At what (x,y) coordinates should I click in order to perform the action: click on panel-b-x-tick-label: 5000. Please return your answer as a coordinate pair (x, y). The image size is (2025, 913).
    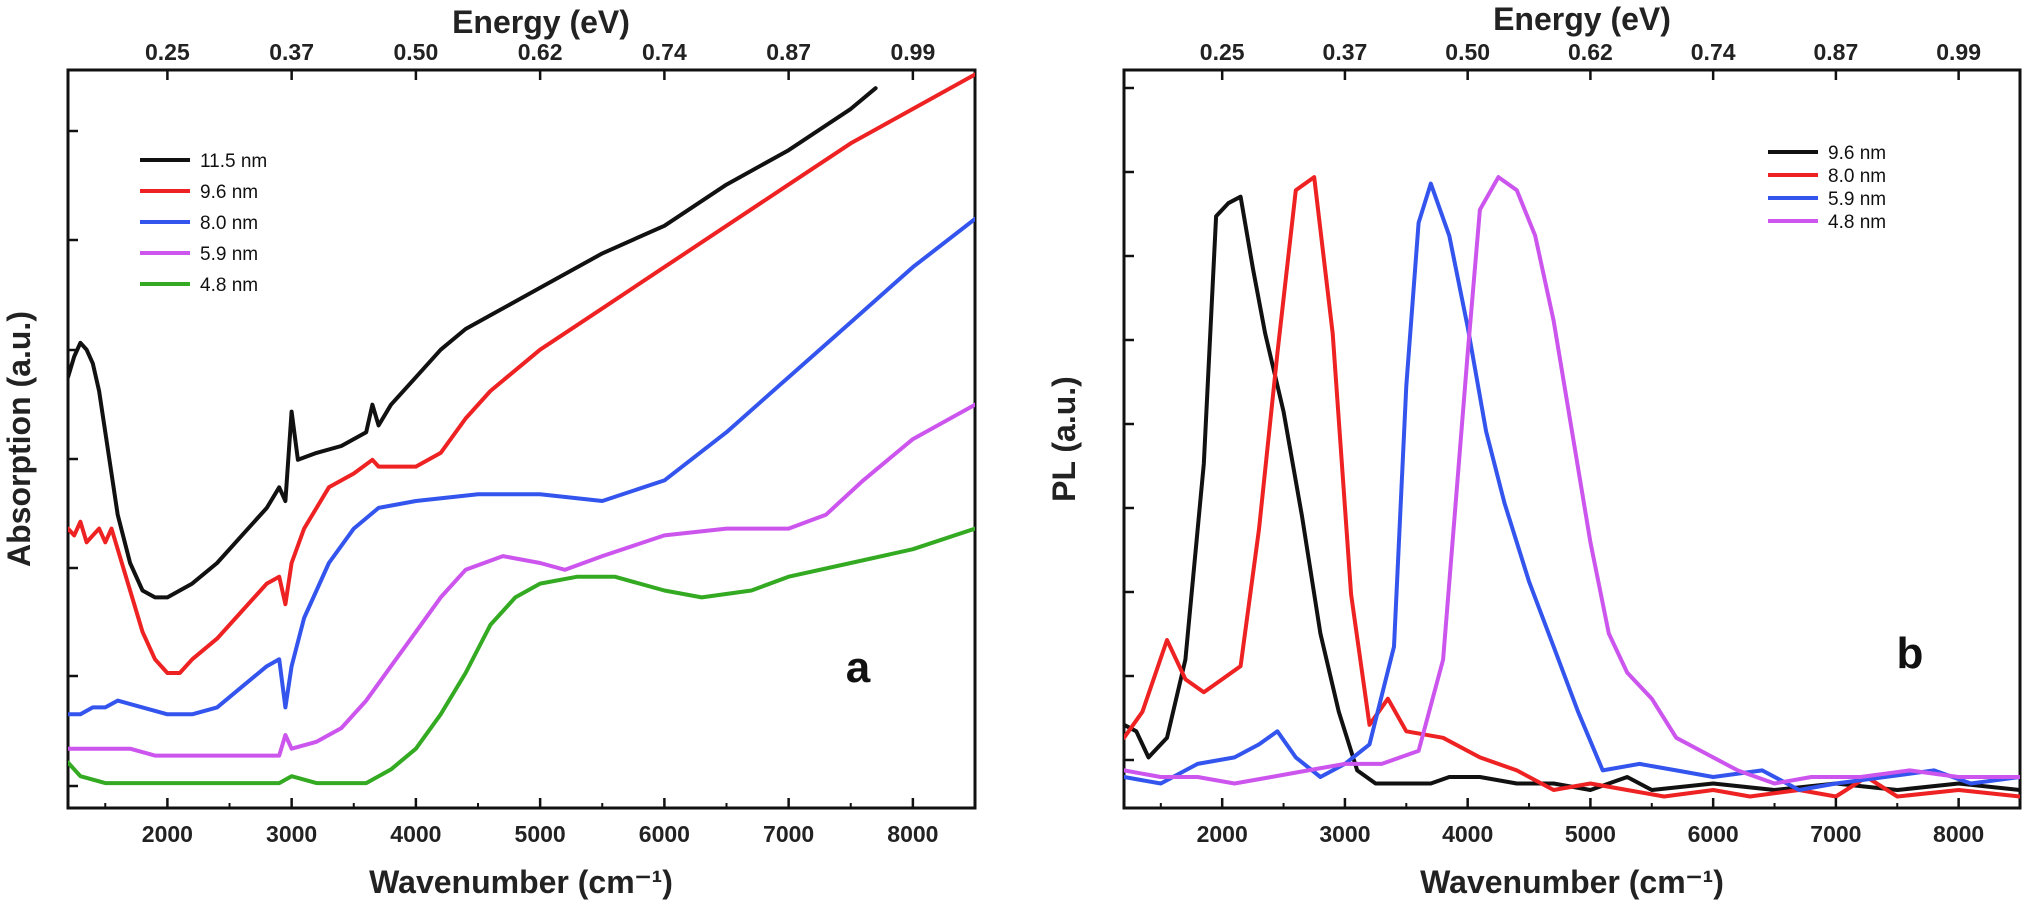
    Looking at the image, I should click on (1590, 834).